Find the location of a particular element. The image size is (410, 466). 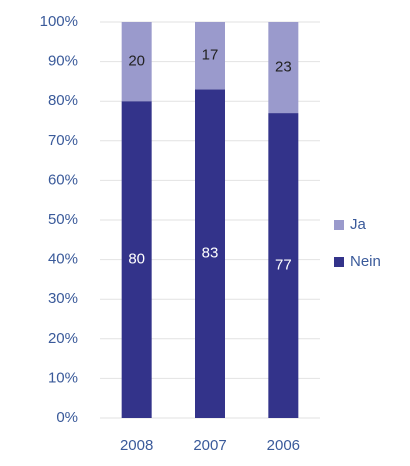

y-tick-label: 10% is located at coordinates (63, 377).